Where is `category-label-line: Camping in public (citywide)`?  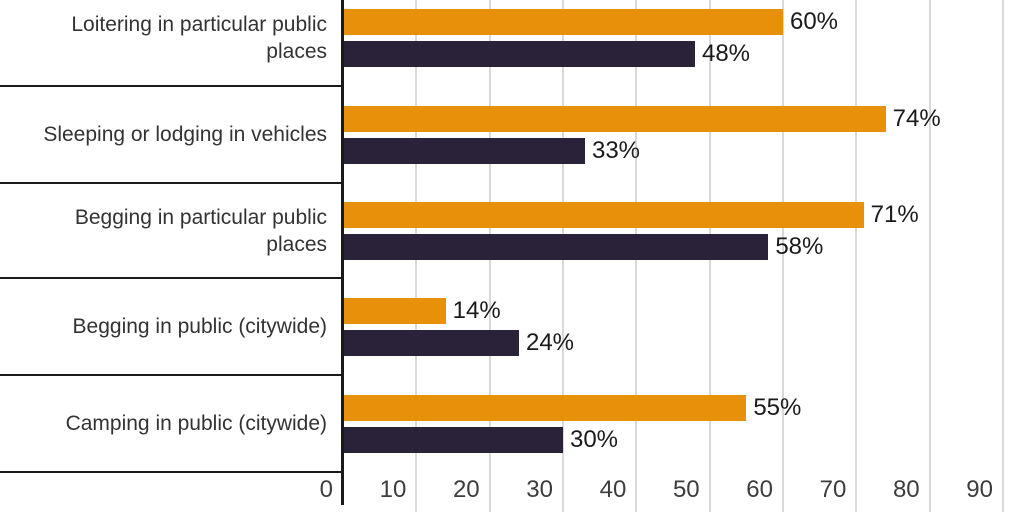 category-label-line: Camping in public (citywide) is located at coordinates (196, 423).